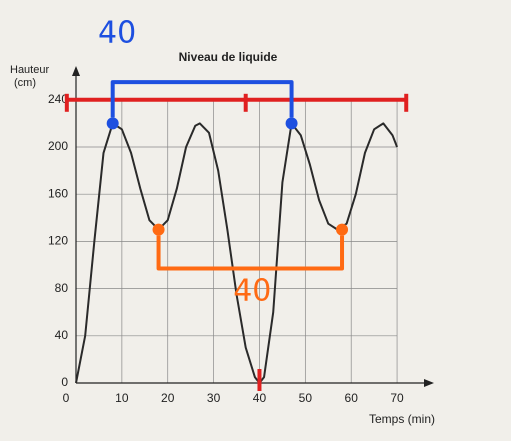 This screenshot has height=441, width=511. I want to click on x-axis-arrow, so click(429, 383).